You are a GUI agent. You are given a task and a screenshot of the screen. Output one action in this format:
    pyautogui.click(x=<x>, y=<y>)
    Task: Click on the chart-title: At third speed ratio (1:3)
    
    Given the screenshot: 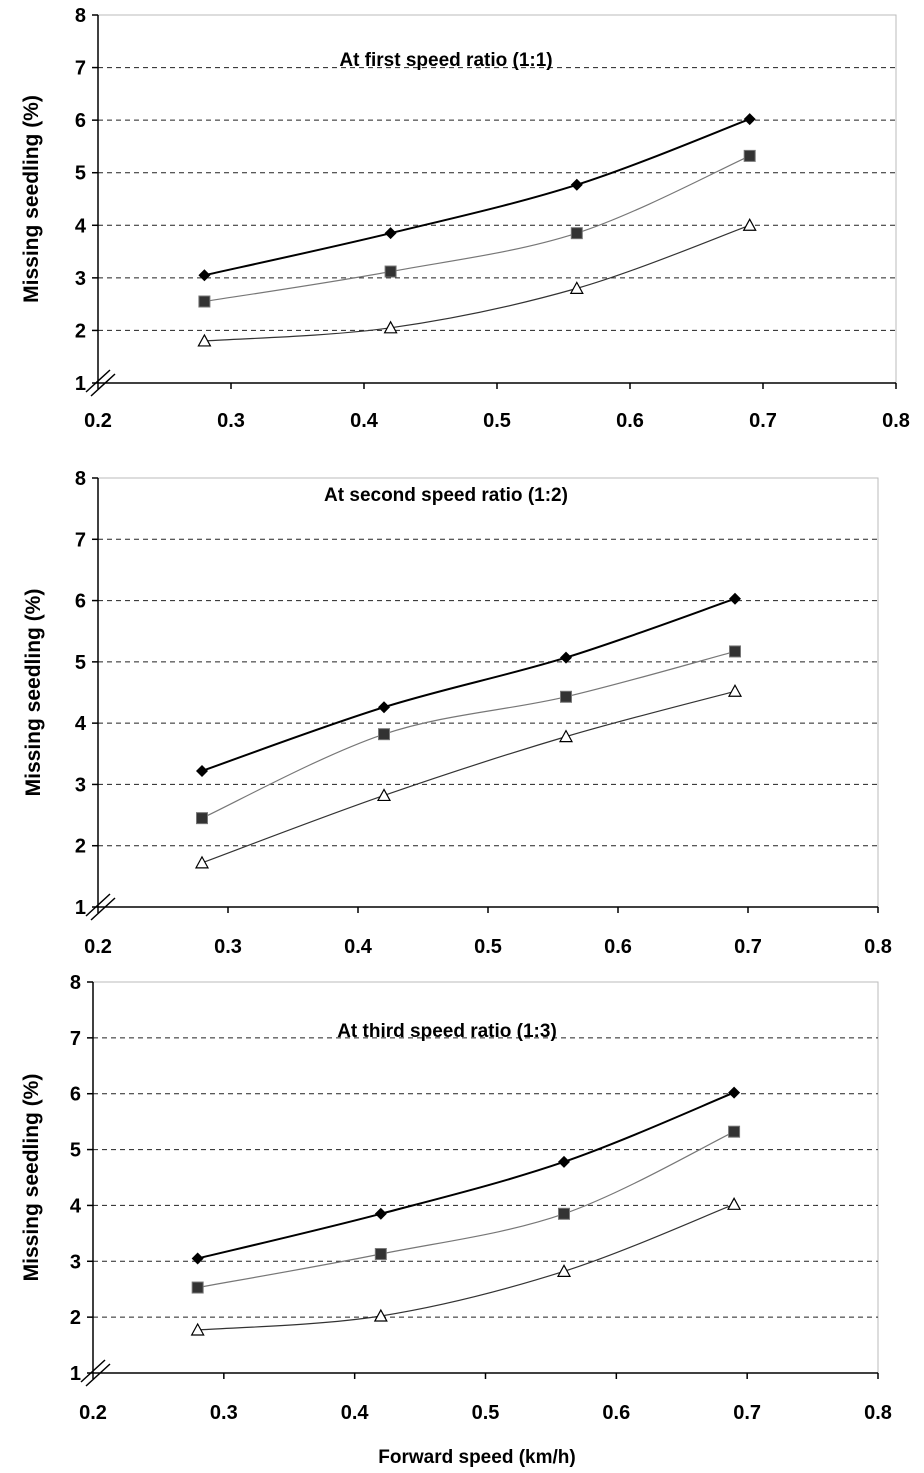 What is the action you would take?
    pyautogui.click(x=447, y=1031)
    